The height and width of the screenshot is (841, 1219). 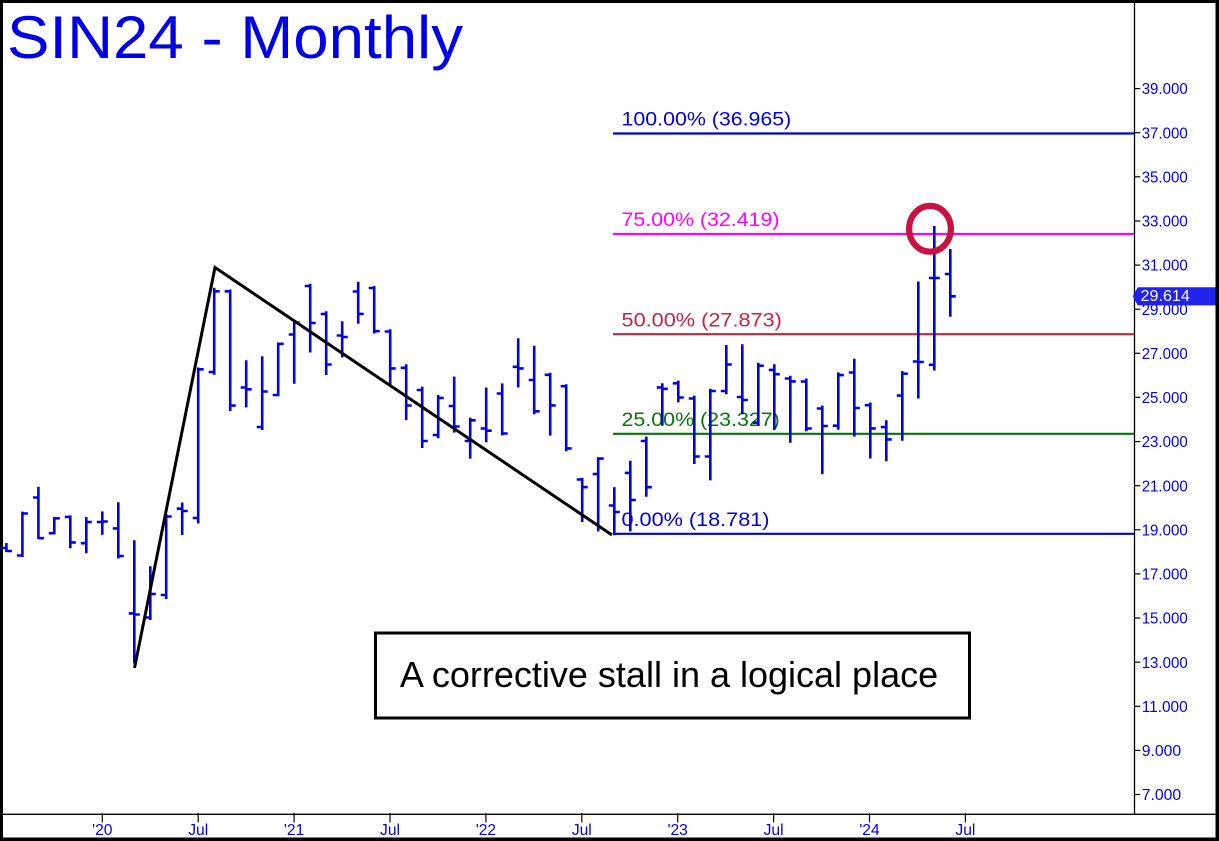 What do you see at coordinates (1162, 751) in the screenshot?
I see `svg-text: 9.000` at bounding box center [1162, 751].